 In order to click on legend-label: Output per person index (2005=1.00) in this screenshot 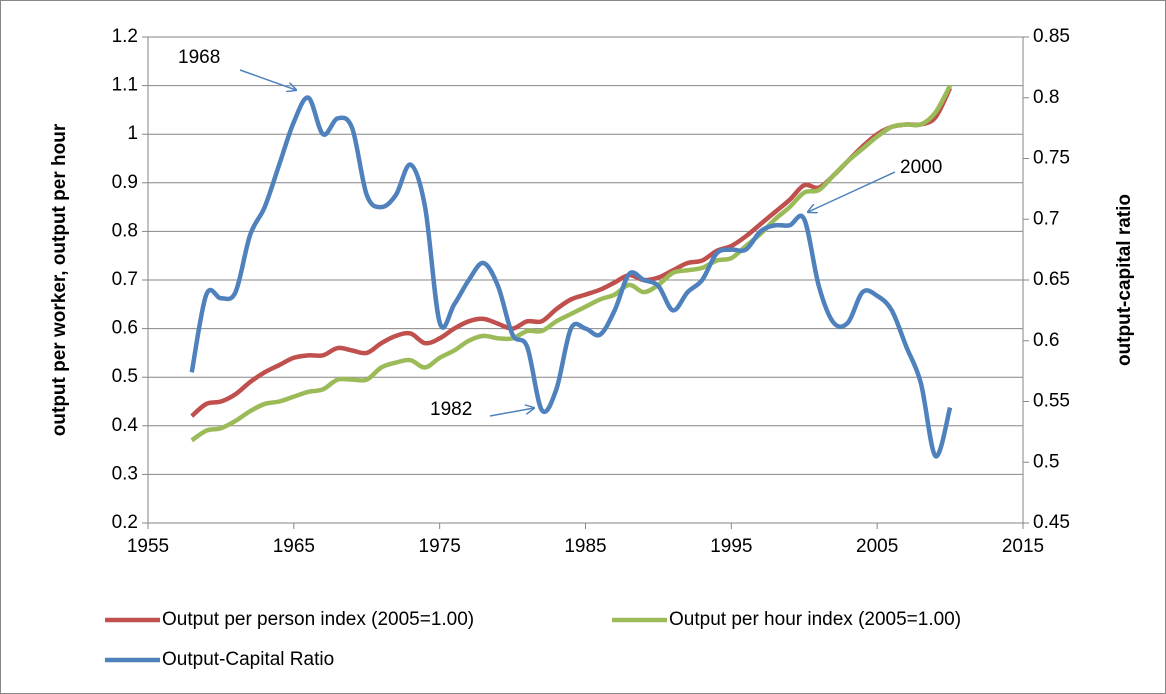, I will do `click(318, 619)`.